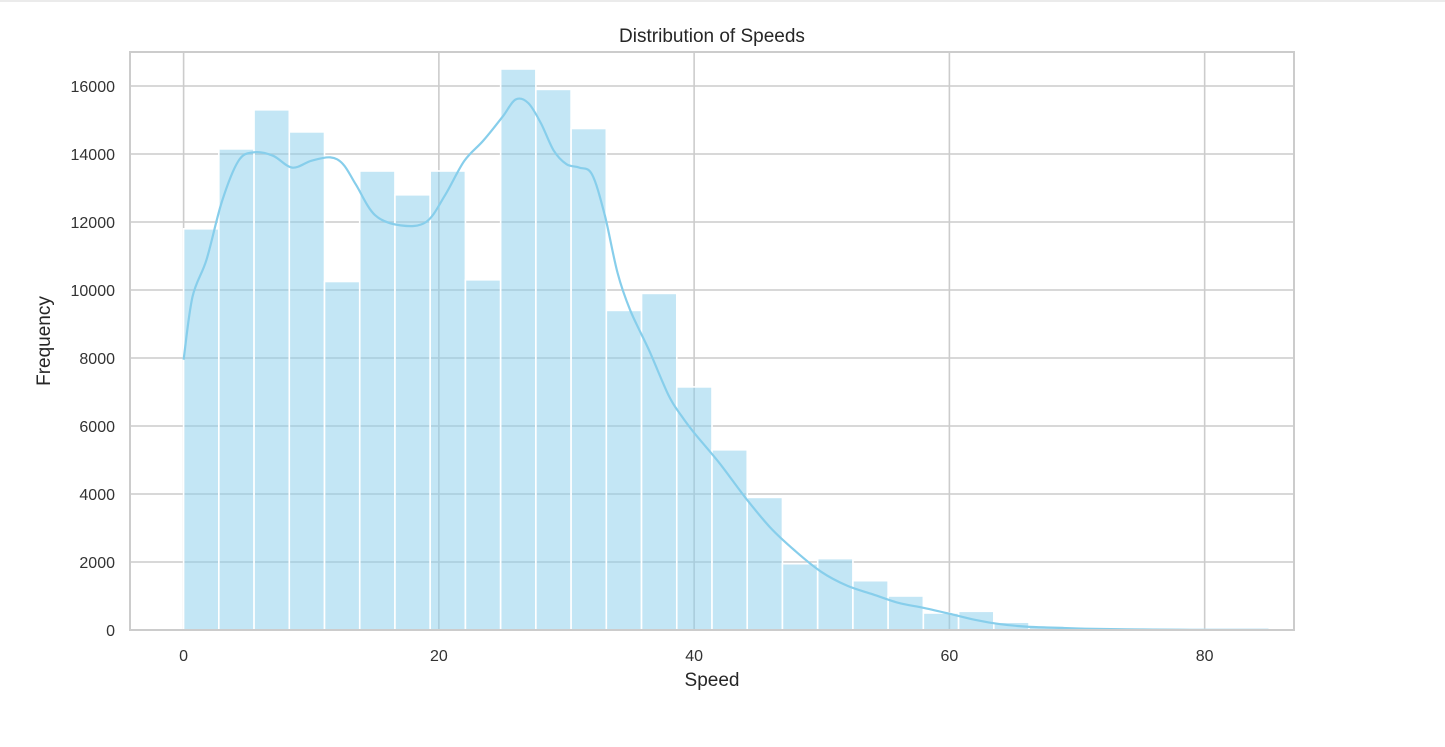 The width and height of the screenshot is (1445, 747). I want to click on y-tick-label-5: 10000, so click(93, 291).